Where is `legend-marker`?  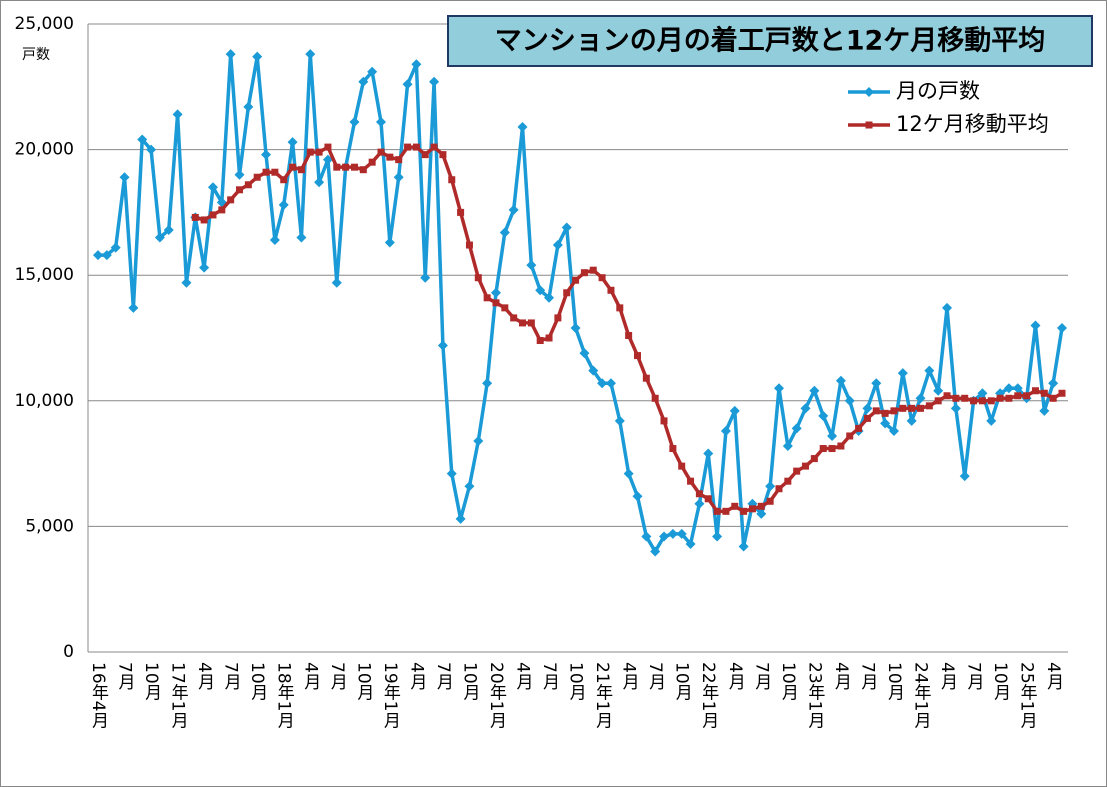
legend-marker is located at coordinates (869, 125).